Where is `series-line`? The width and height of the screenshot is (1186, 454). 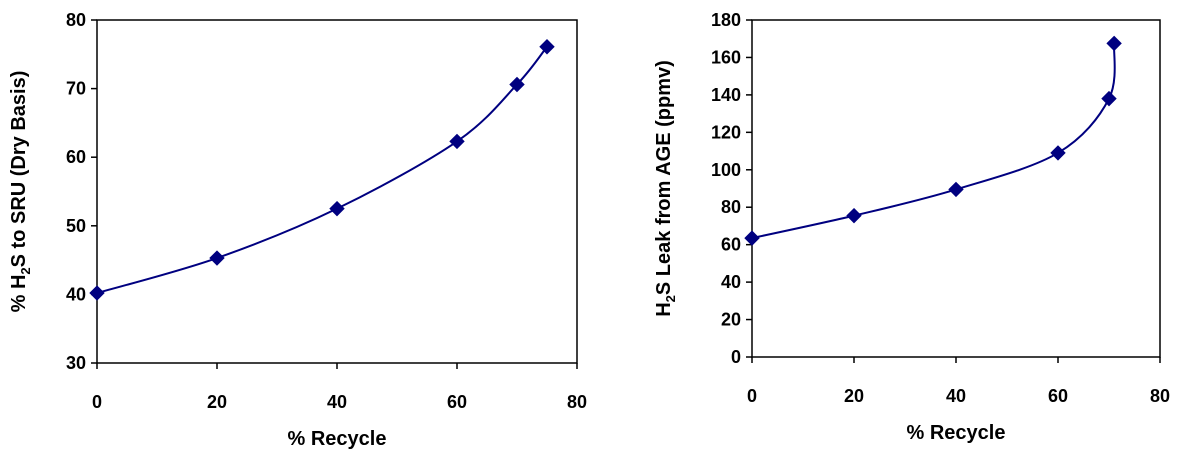
series-line is located at coordinates (933, 141).